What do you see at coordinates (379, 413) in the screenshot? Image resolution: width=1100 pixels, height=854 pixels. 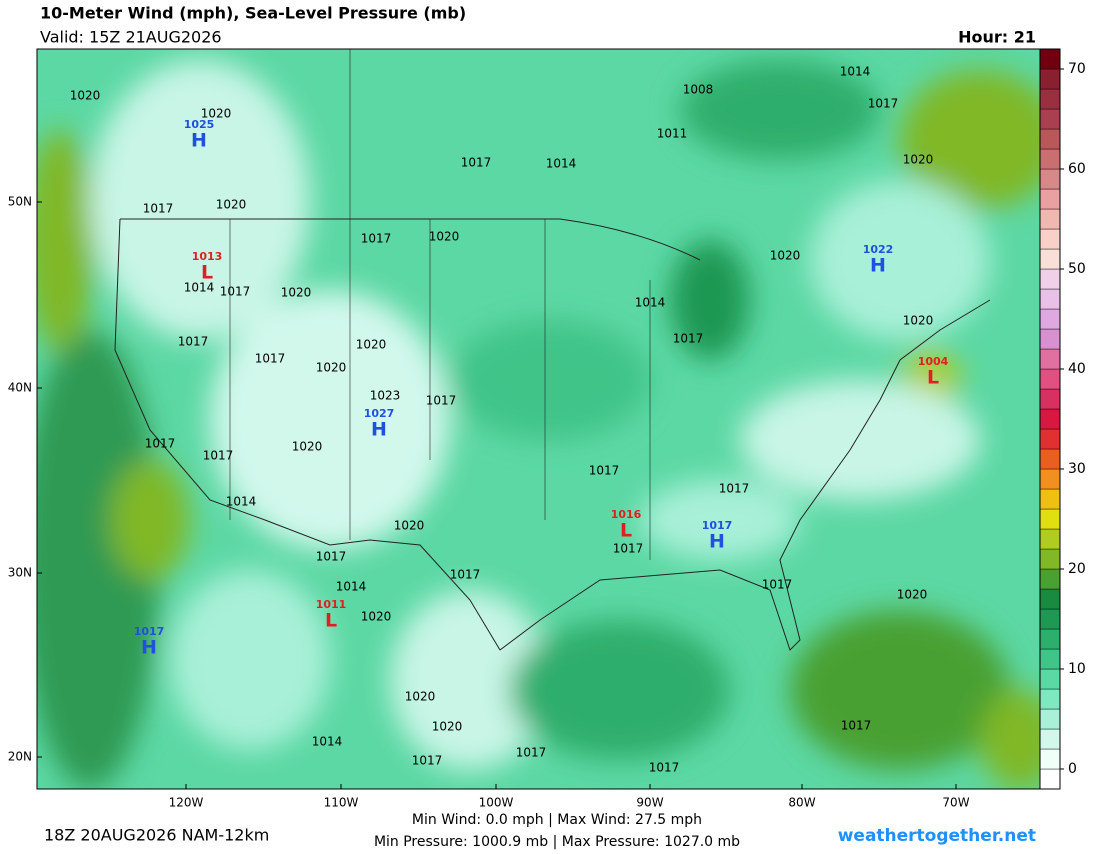 I see `center-pressure: 1027` at bounding box center [379, 413].